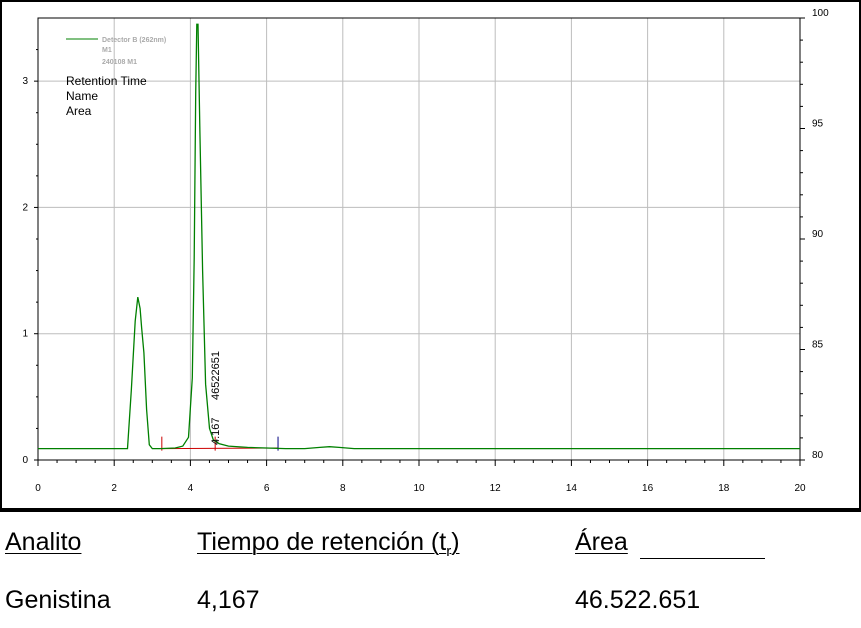 This screenshot has height=628, width=861. Describe the element at coordinates (601, 542) in the screenshot. I see `header-area: Área` at that location.